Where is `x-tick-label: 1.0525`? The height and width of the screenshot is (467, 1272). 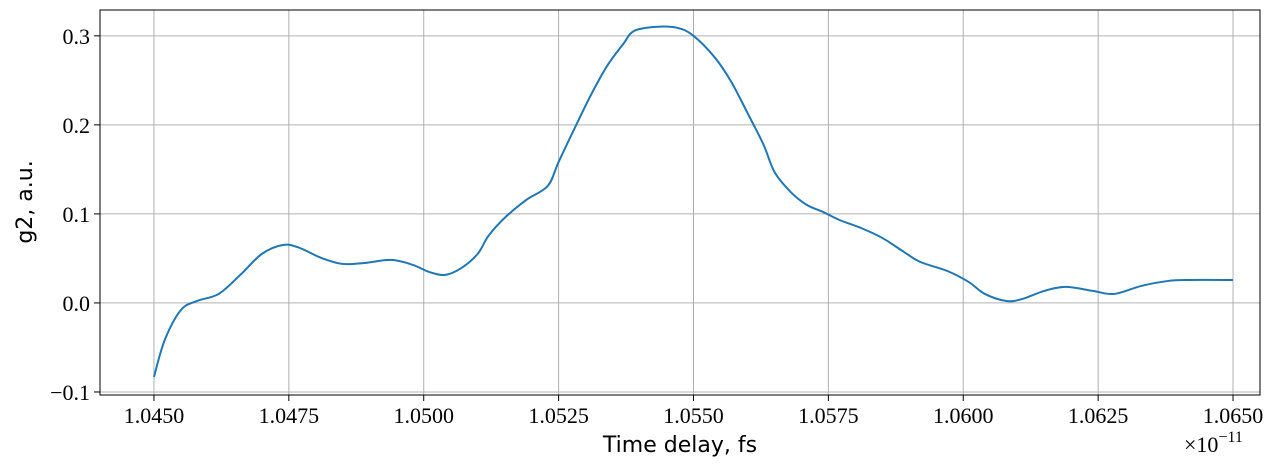 x-tick-label: 1.0525 is located at coordinates (558, 415).